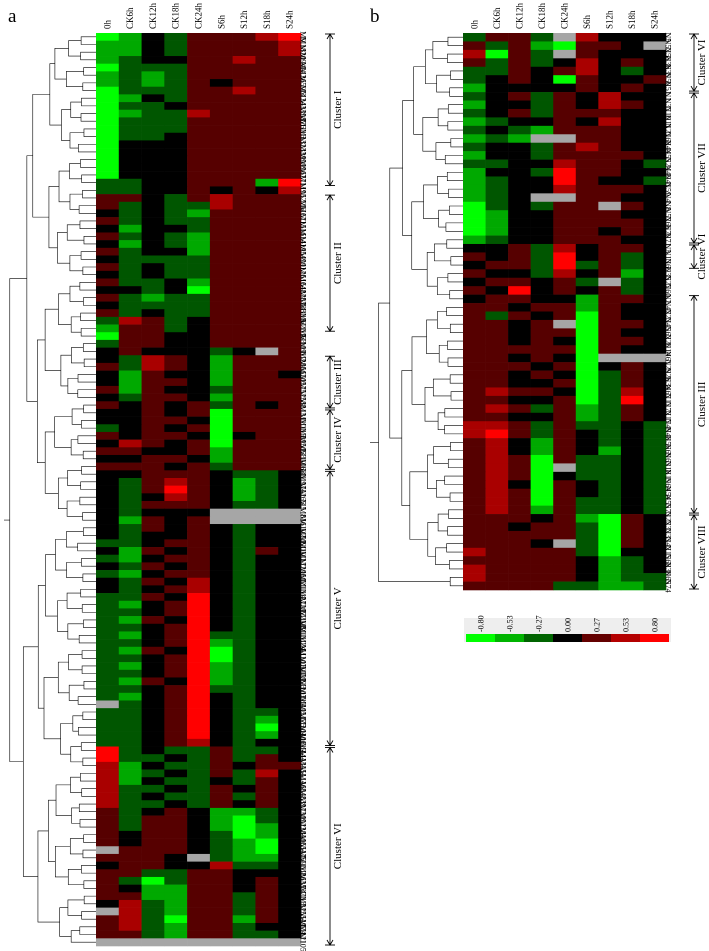 Image resolution: width=709 pixels, height=951 pixels. Describe the element at coordinates (303, 243) in the screenshot. I see `row-label: M19` at that location.